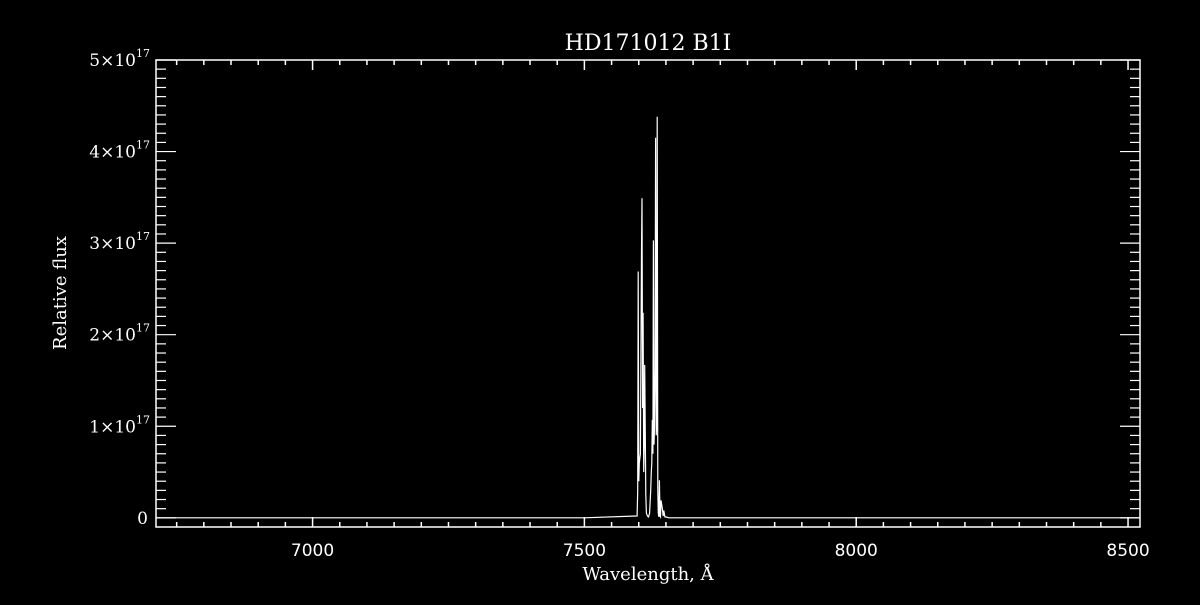 The image size is (1200, 605). I want to click on y-tick-label: 3×10¹⁷, so click(119, 242).